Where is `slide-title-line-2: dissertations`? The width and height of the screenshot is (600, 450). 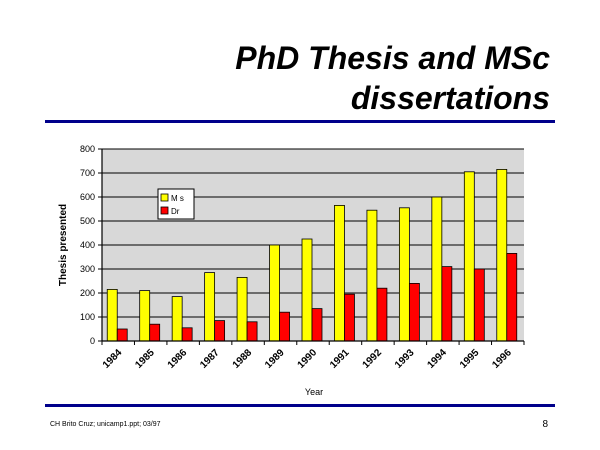
slide-title-line-2: dissertations is located at coordinates (450, 98).